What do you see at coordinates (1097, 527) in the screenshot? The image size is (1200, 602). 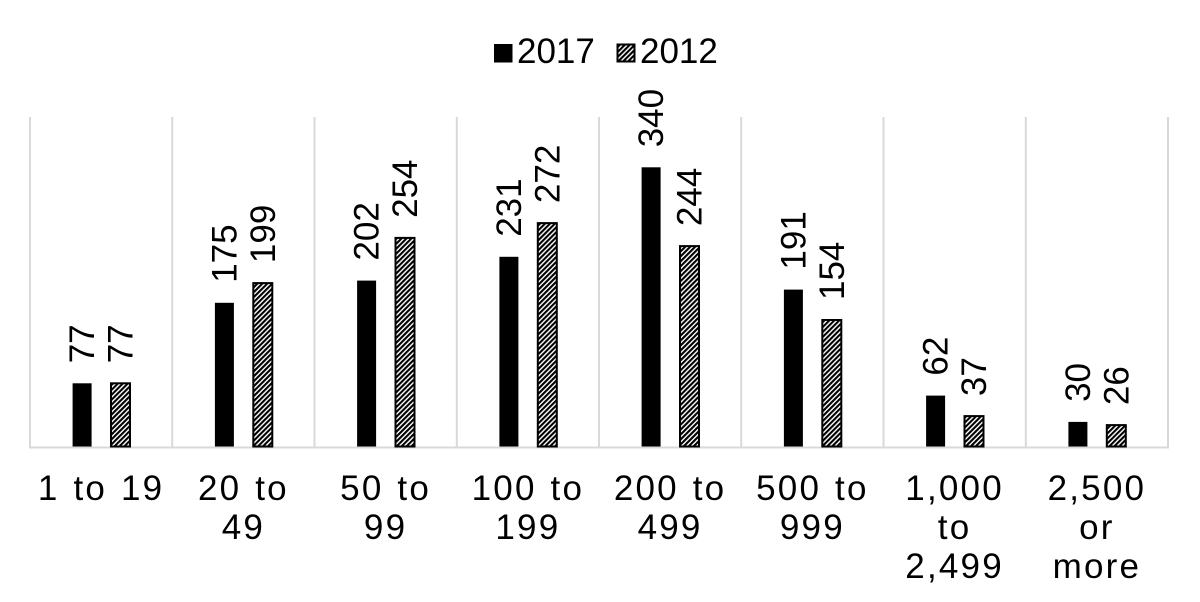 I see `svg-text: or` at bounding box center [1097, 527].